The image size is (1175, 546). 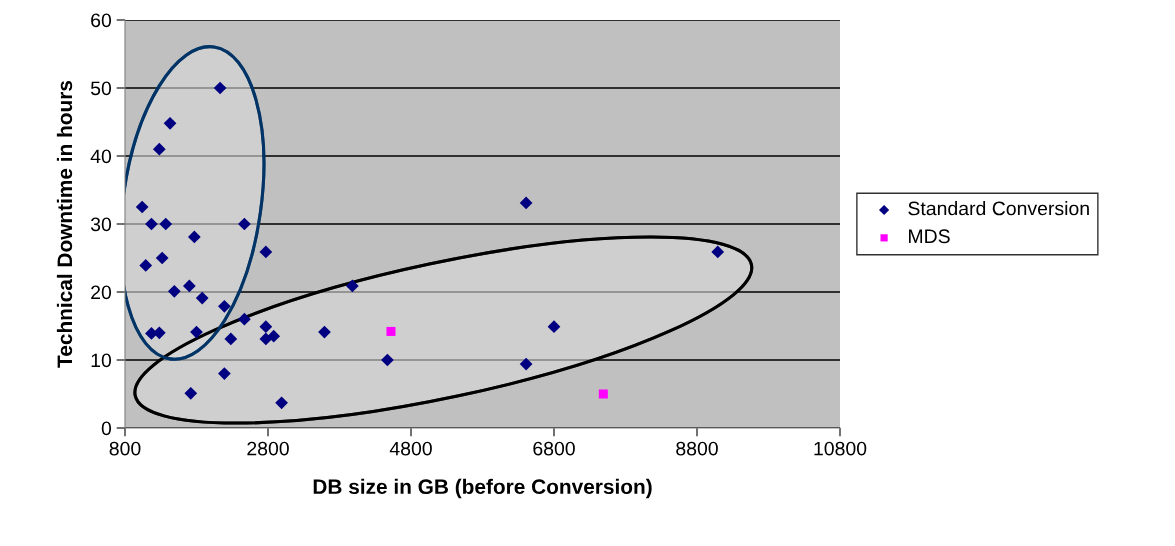 I want to click on x-tick-label: 10800, so click(x=840, y=448).